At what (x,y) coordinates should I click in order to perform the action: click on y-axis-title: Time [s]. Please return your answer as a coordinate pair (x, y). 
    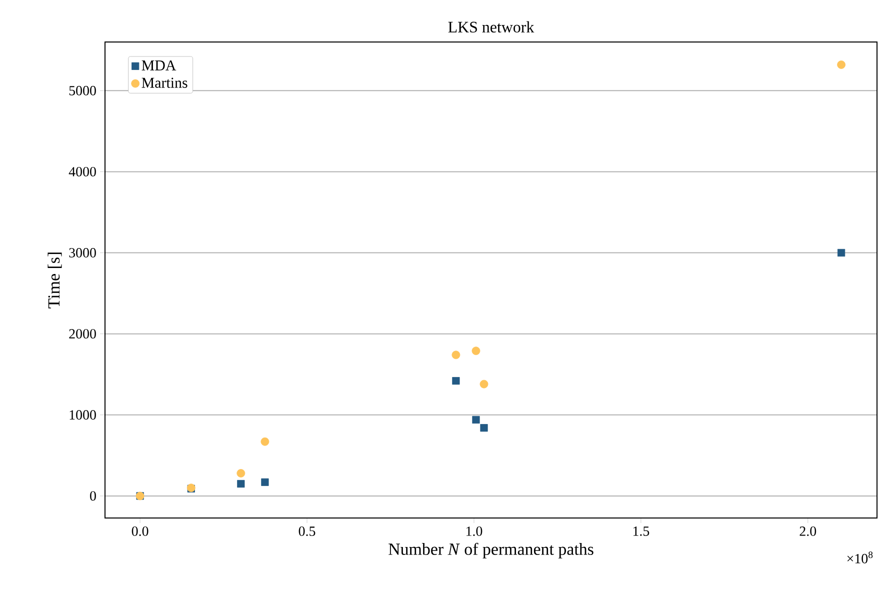
    Looking at the image, I should click on (55, 280).